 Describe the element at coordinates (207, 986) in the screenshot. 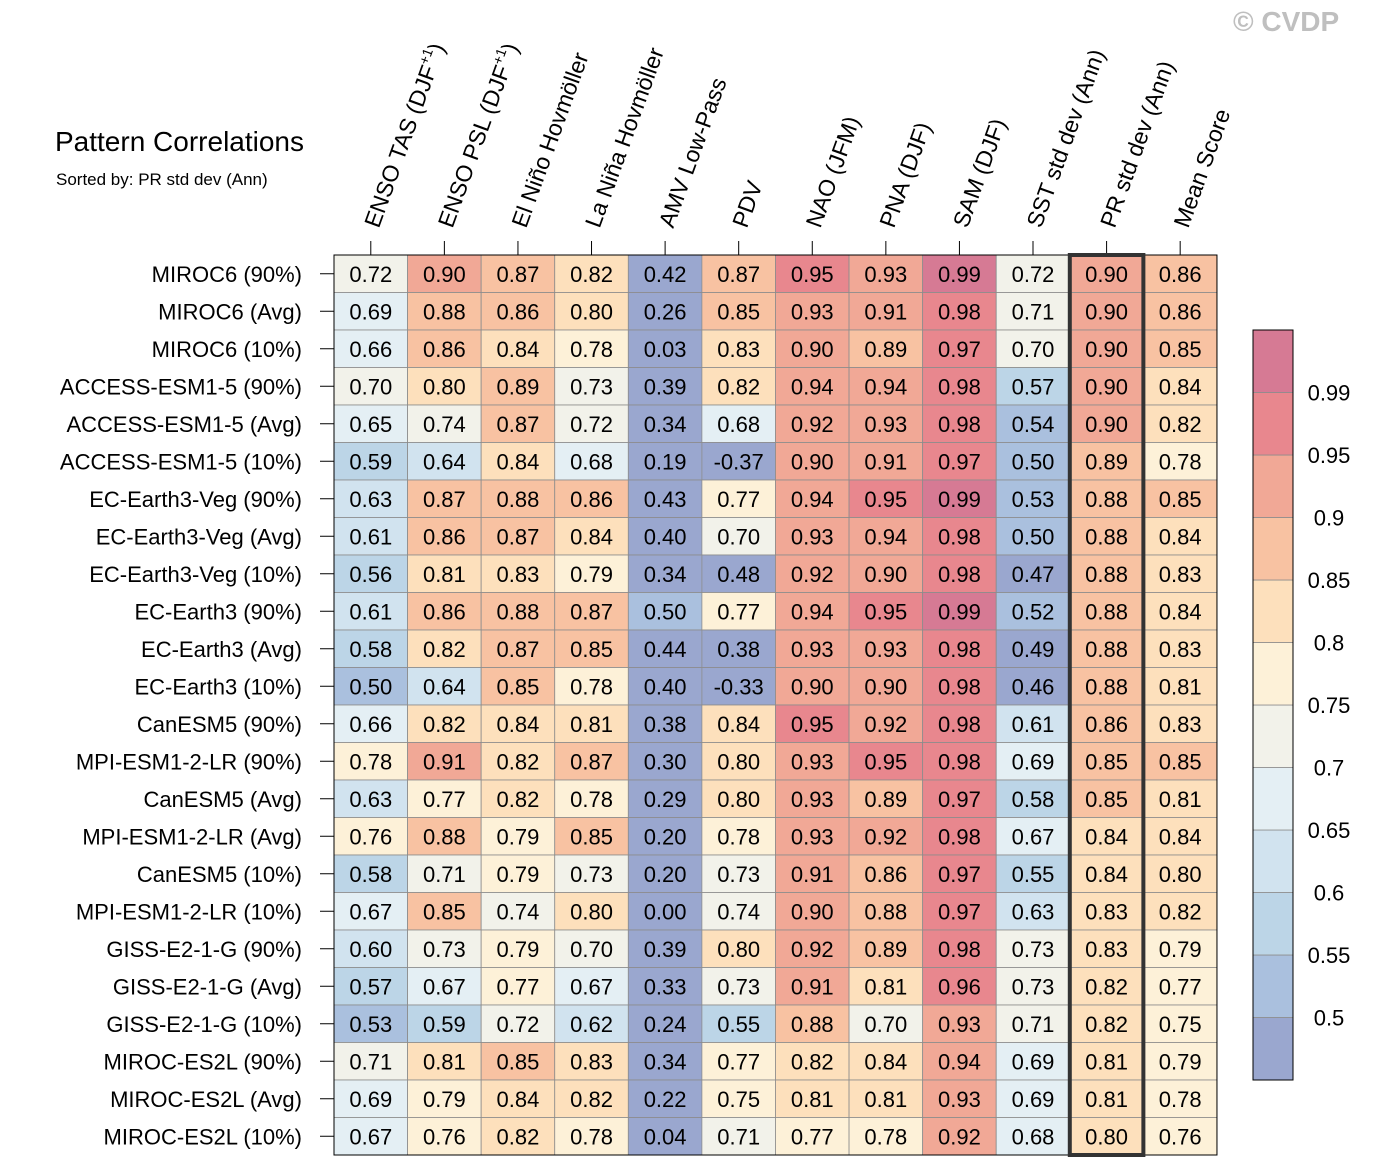

I see `row-label: GISS-E2-1-G (Avg)` at that location.